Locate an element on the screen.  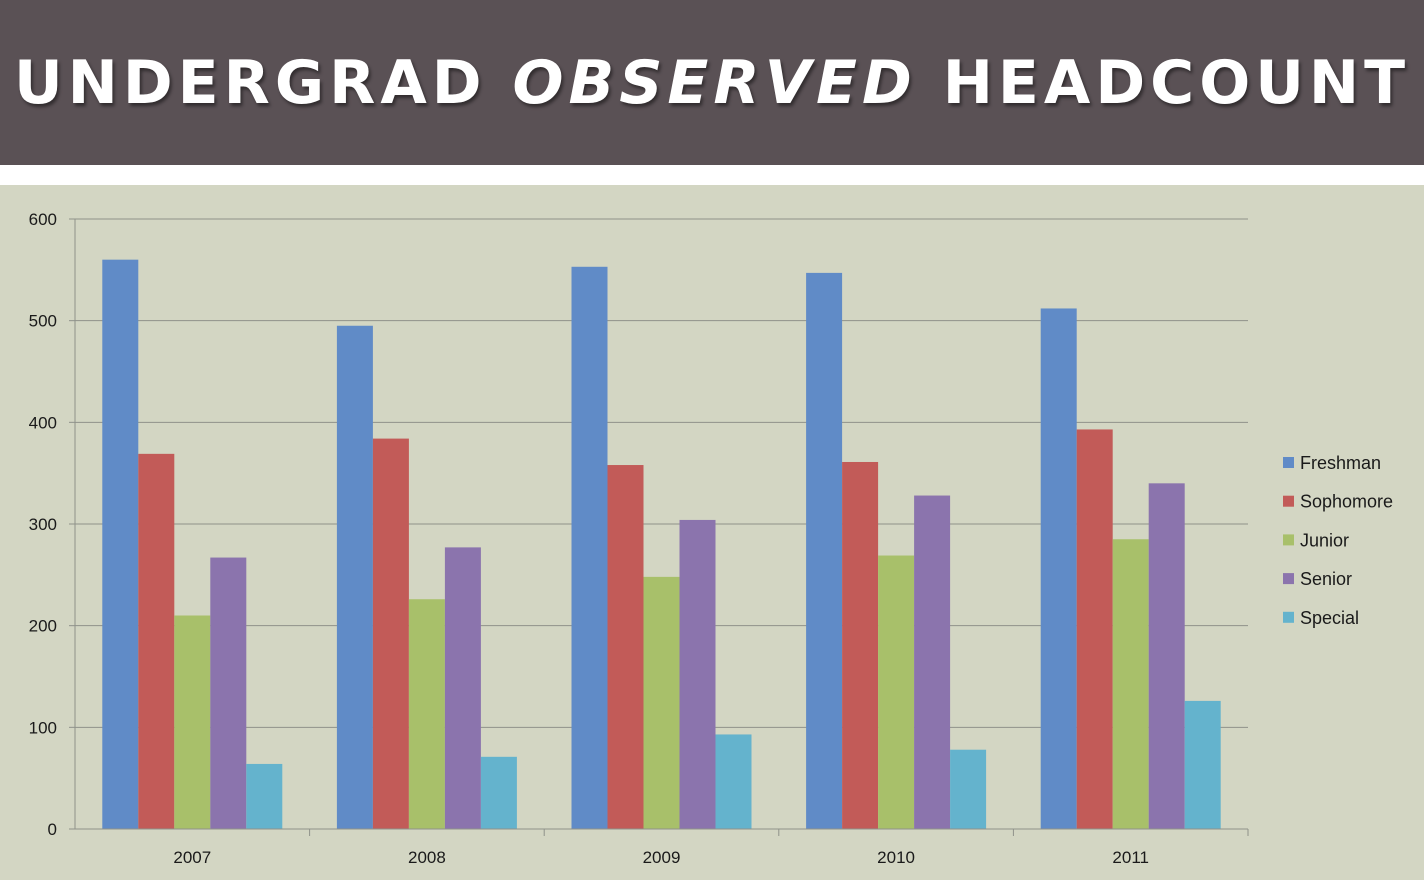
y-tick-label: 500 is located at coordinates (43, 321).